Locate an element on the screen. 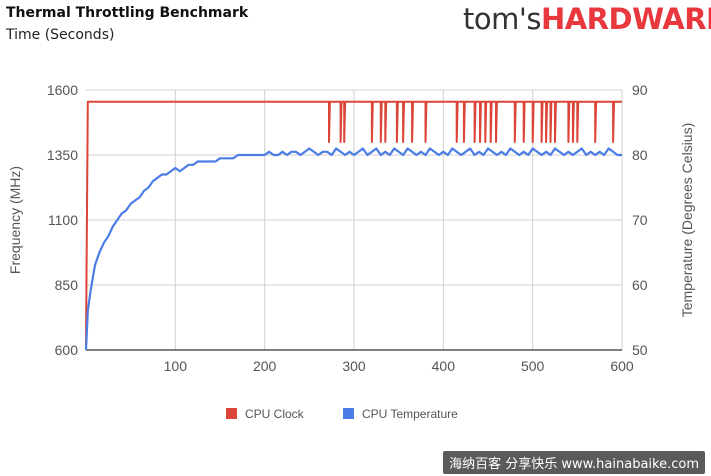  x-tick-label: 300 is located at coordinates (354, 366).